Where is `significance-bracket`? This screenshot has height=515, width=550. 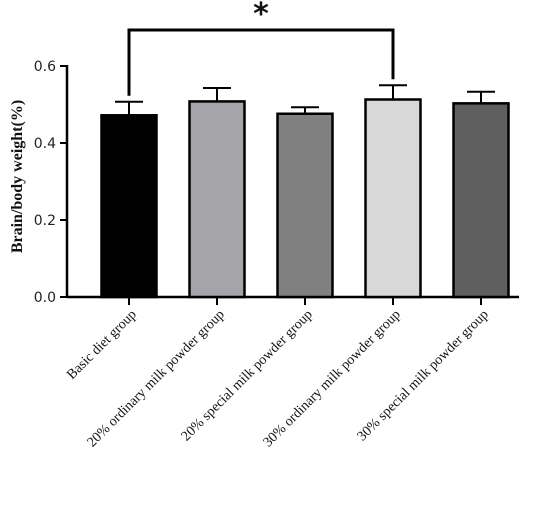
significance-bracket is located at coordinates (261, 62).